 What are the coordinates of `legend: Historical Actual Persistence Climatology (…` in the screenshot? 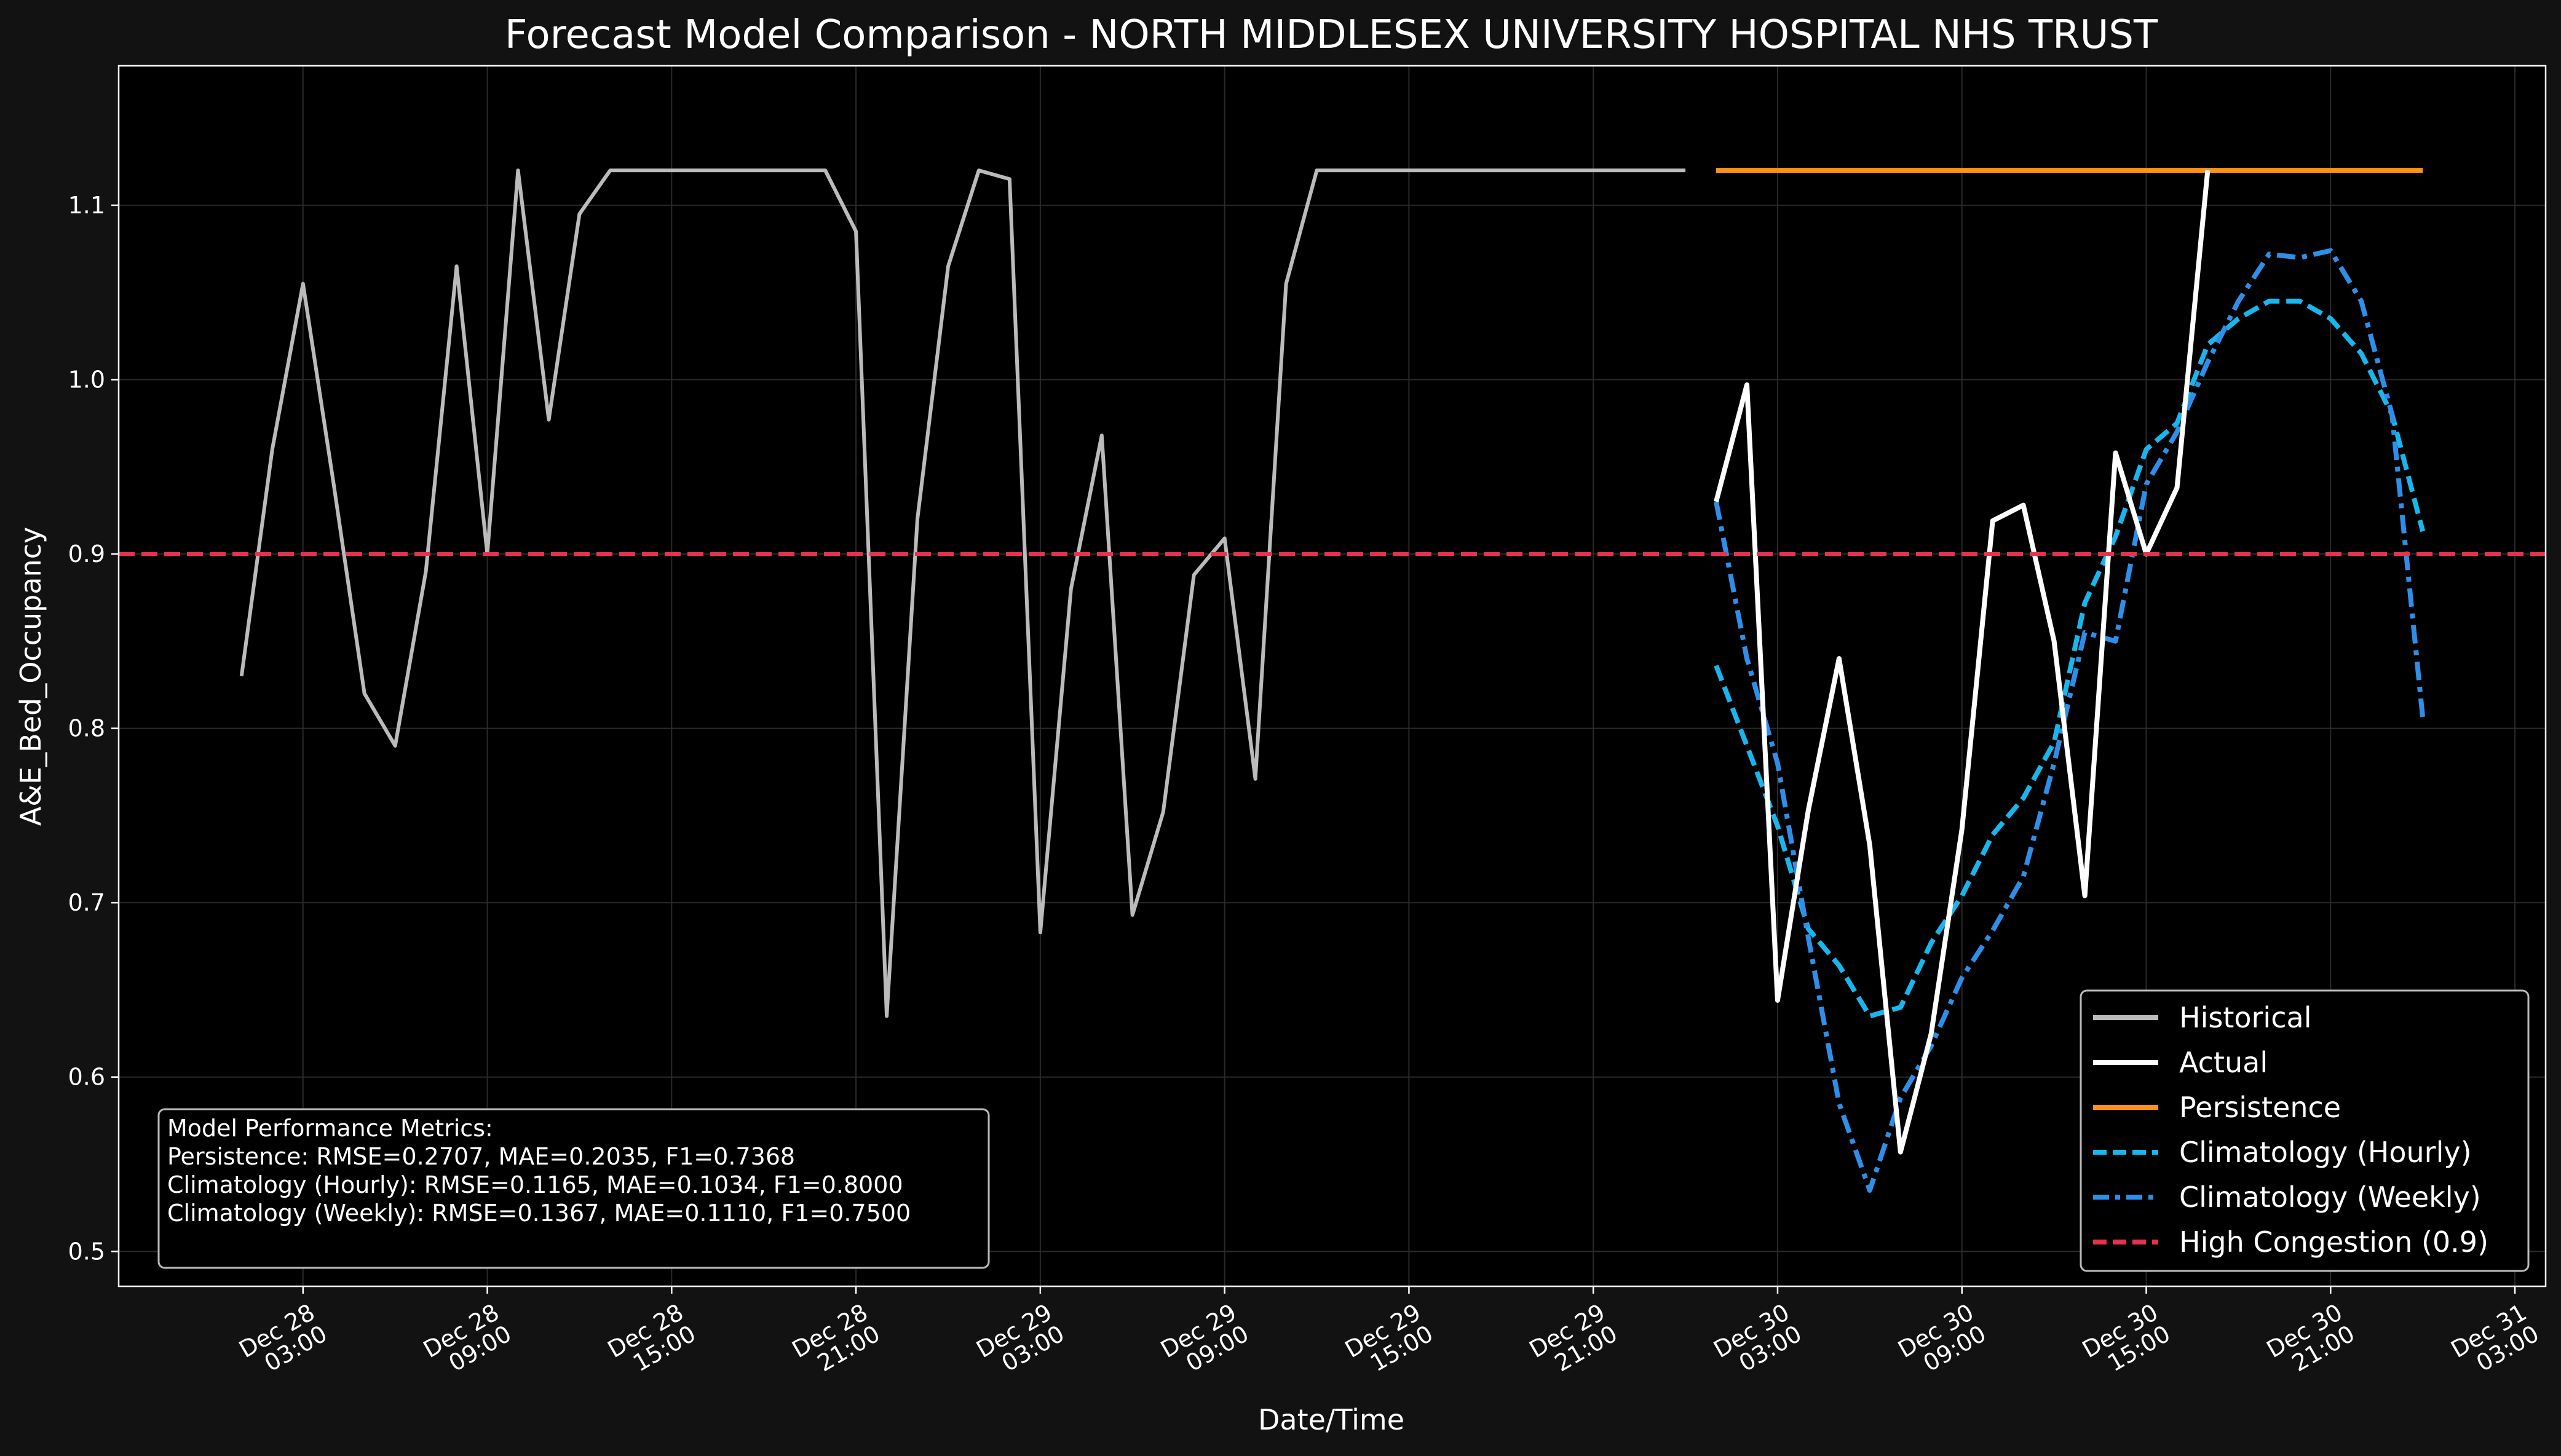 It's located at (2305, 1130).